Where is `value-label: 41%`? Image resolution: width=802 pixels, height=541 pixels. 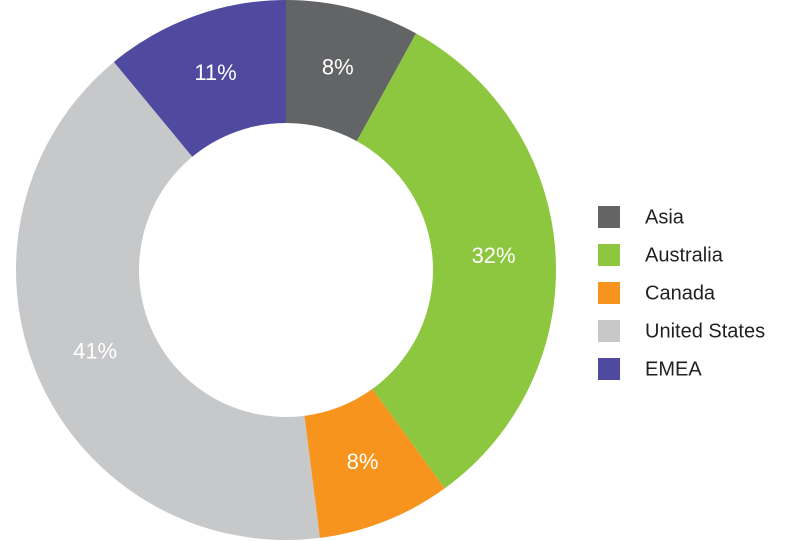
value-label: 41% is located at coordinates (95, 350).